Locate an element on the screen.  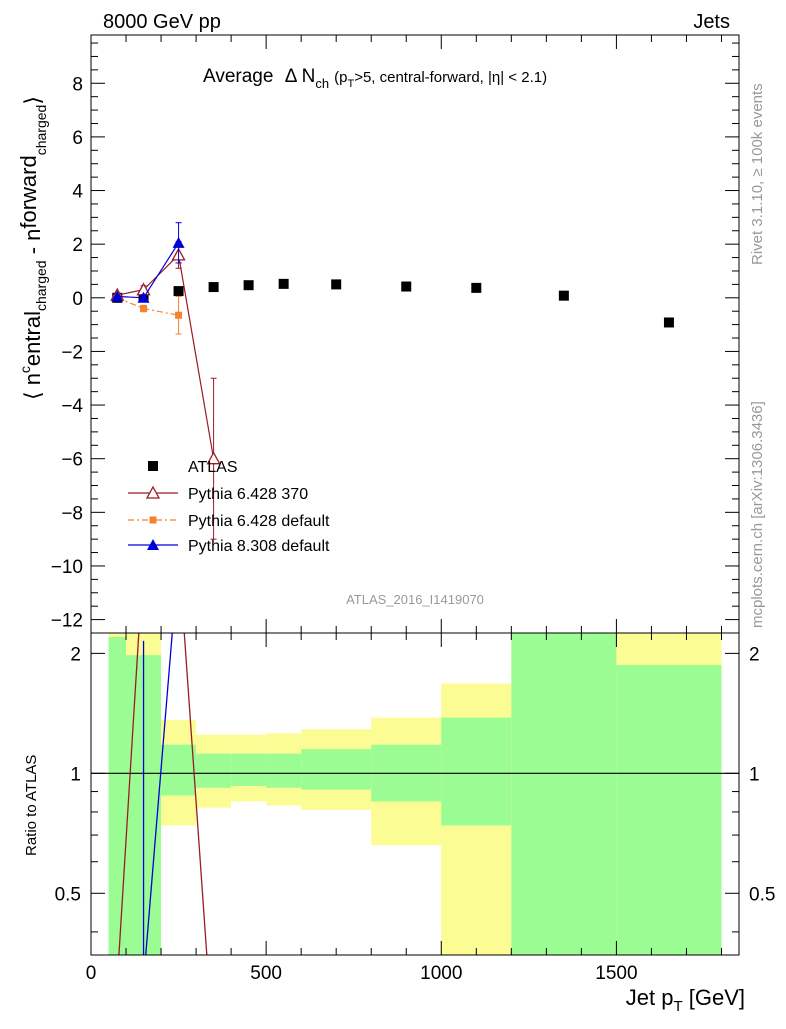
title-delta: Δ N is located at coordinates (300, 76).